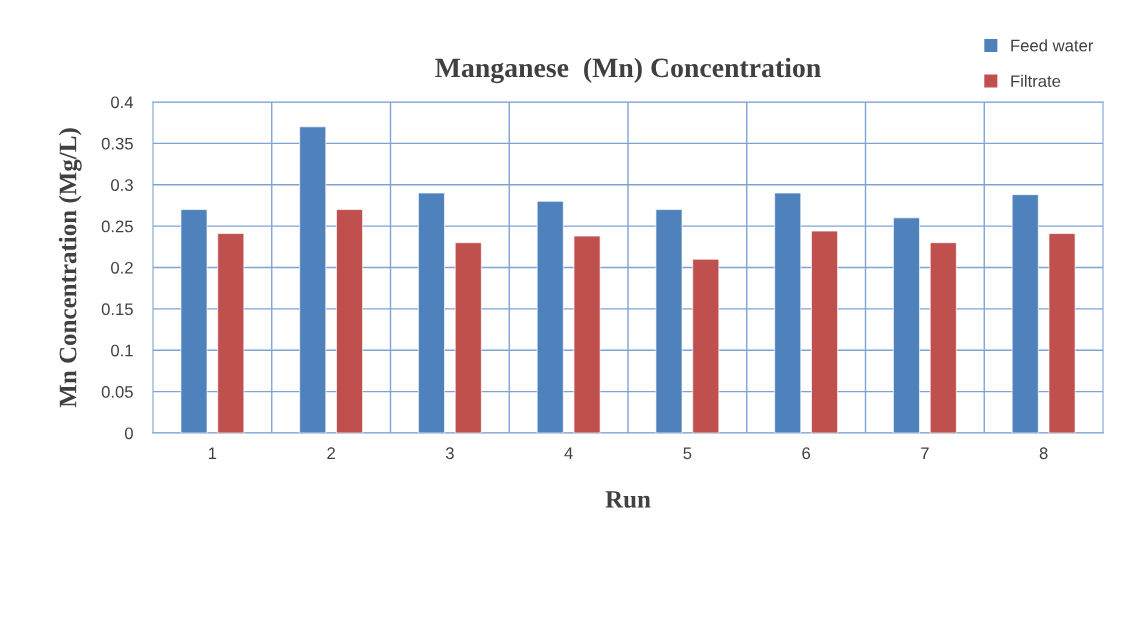 This screenshot has height=618, width=1131. Describe the element at coordinates (925, 453) in the screenshot. I see `x-tick-label: 7` at that location.